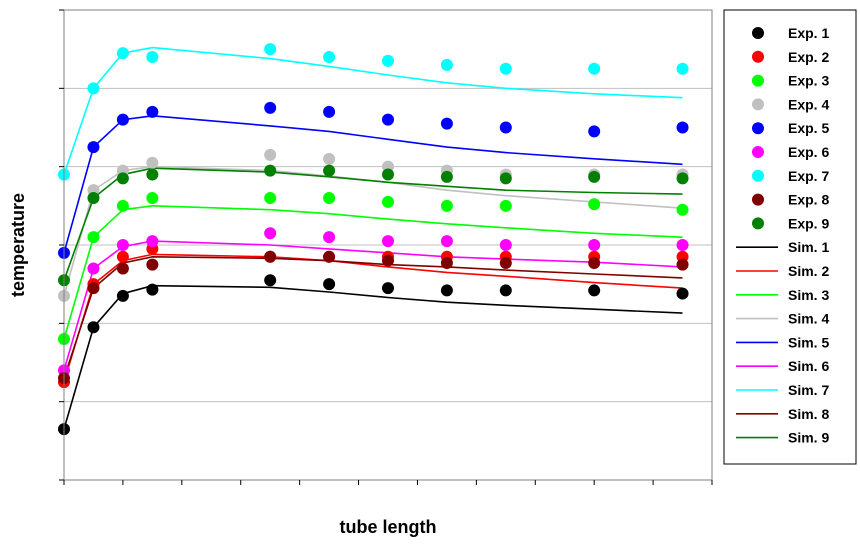  What do you see at coordinates (808, 319) in the screenshot?
I see `legend-label: Sim. 4` at bounding box center [808, 319].